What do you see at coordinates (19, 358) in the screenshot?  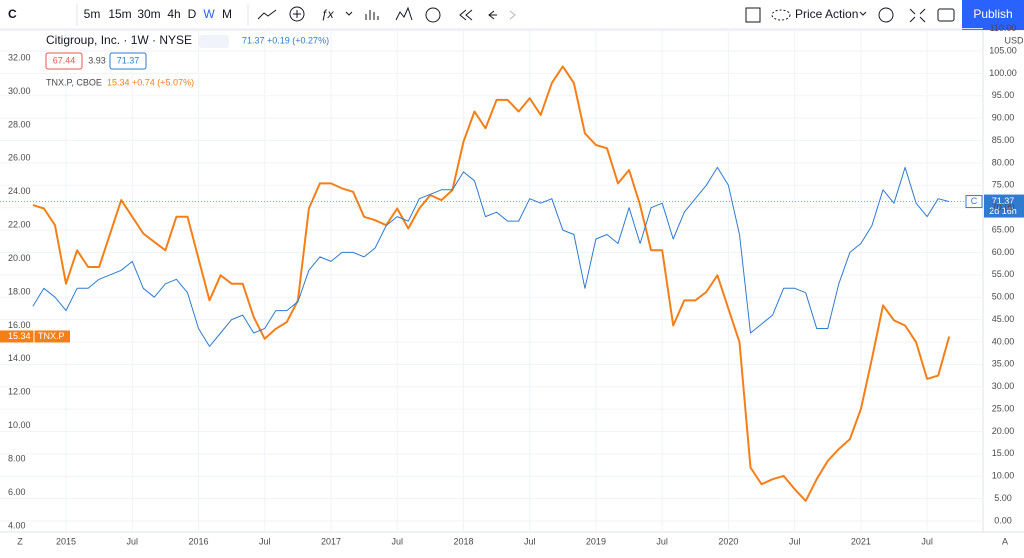 I see `y-tick-label: 14.00` at bounding box center [19, 358].